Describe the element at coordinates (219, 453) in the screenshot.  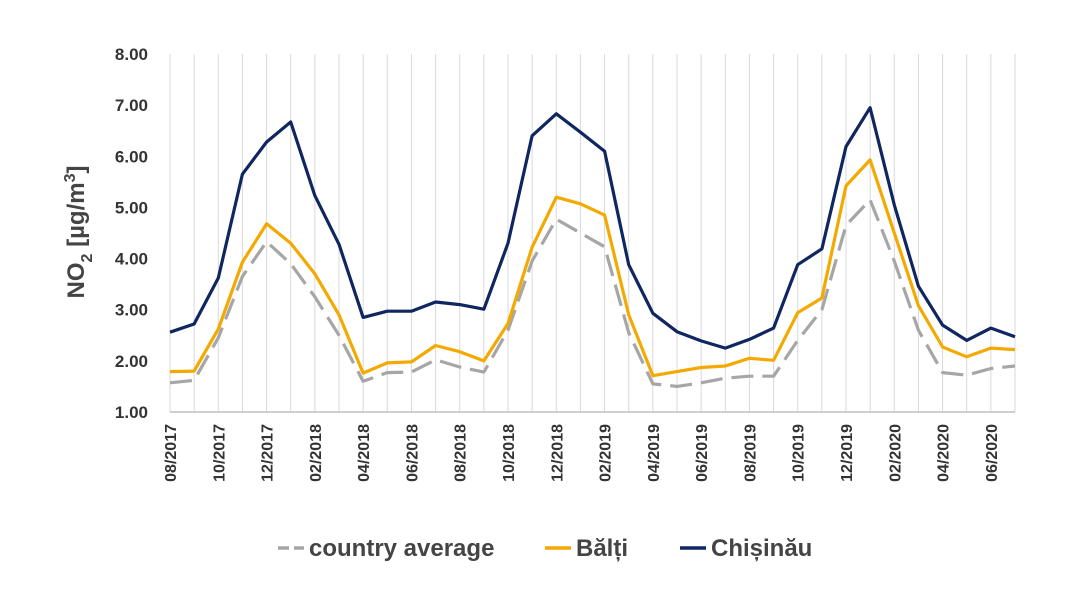
I see `x-tick-label: 10/2017` at that location.